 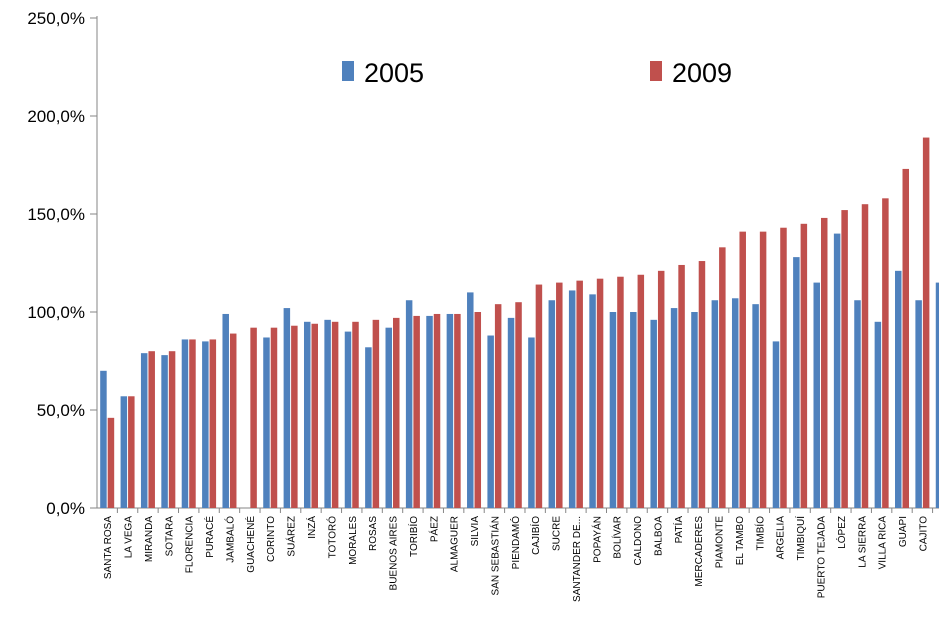 I want to click on x-tick-label: CALDONO, so click(x=638, y=541).